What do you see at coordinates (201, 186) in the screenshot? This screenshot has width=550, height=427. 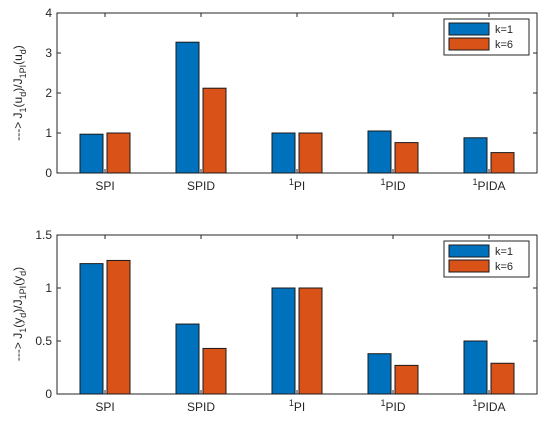 I see `top-x-tick-label: SPID` at bounding box center [201, 186].